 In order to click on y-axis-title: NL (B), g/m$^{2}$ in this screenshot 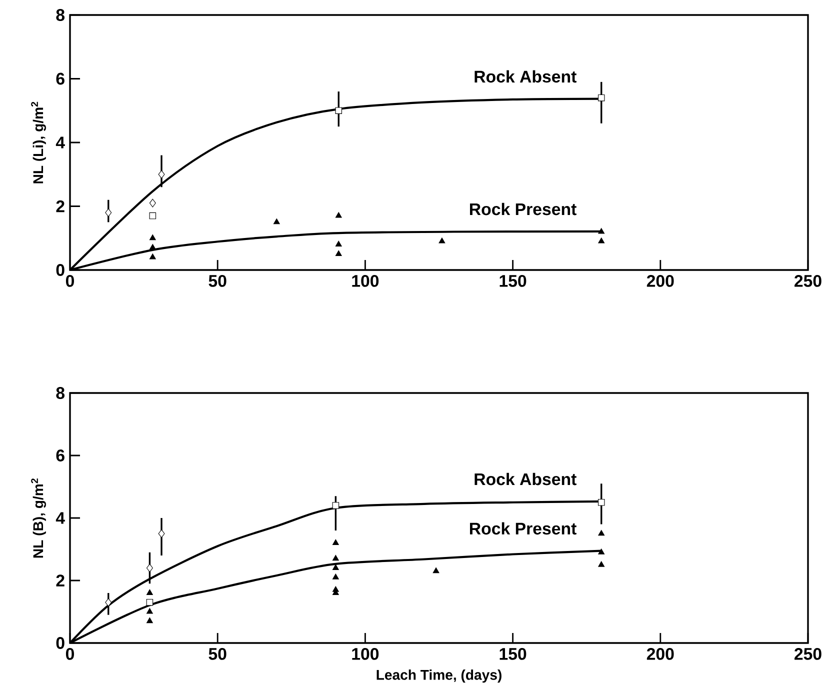, I will do `click(38, 518)`.